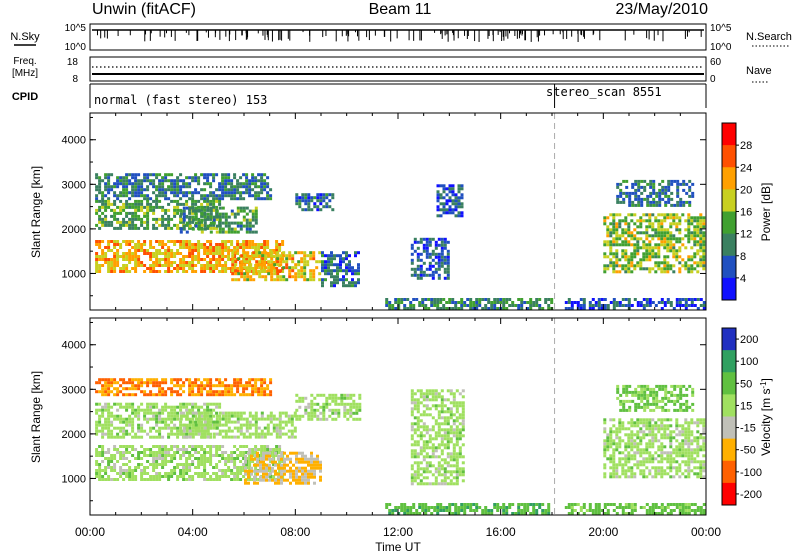 This screenshot has width=800, height=559. Describe the element at coordinates (746, 146) in the screenshot. I see `colorbar-tick-label: 28` at that location.